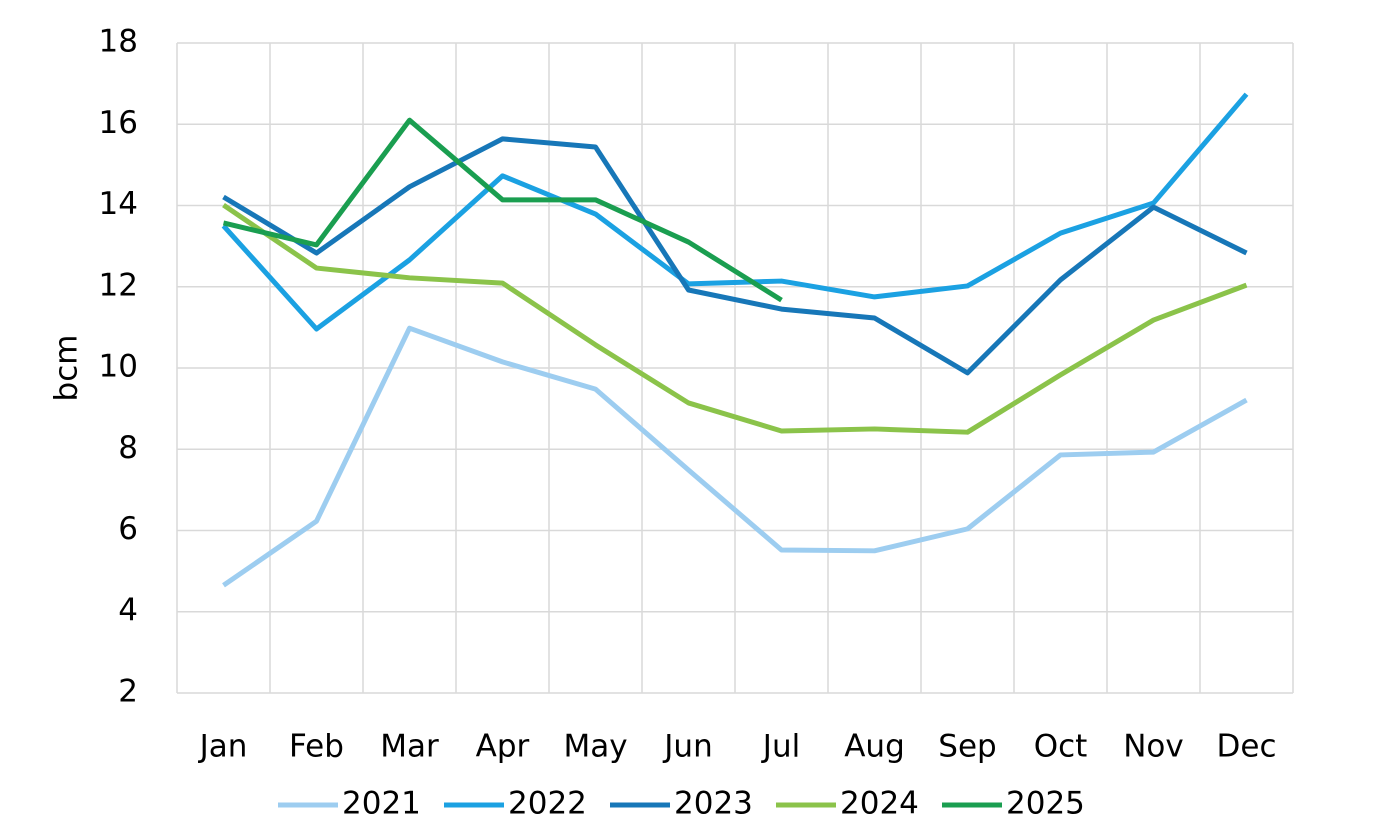  What do you see at coordinates (503, 747) in the screenshot?
I see `x-tick-label: Apr` at bounding box center [503, 747].